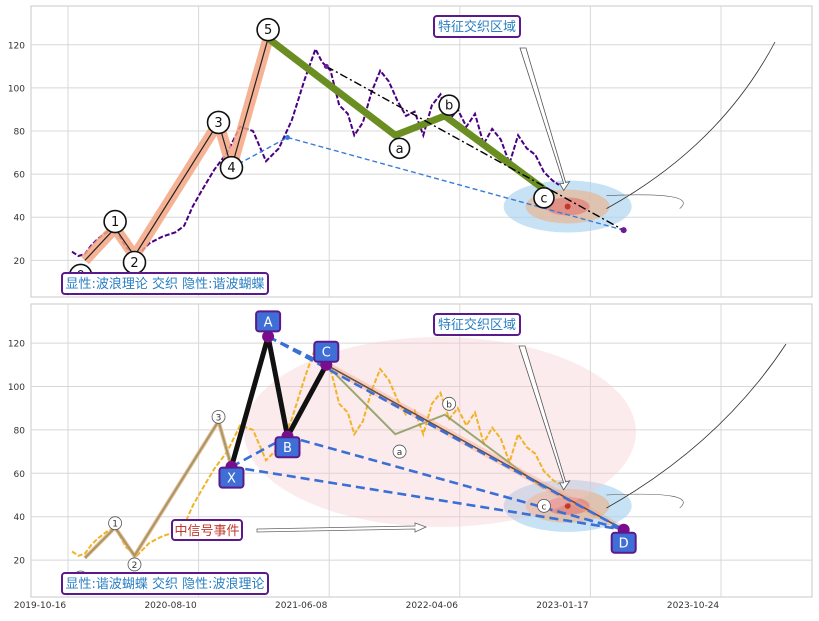 The image size is (819, 621). Describe the element at coordinates (170, 606) in the screenshot. I see `x-tick-label: 2020-08-10` at that location.